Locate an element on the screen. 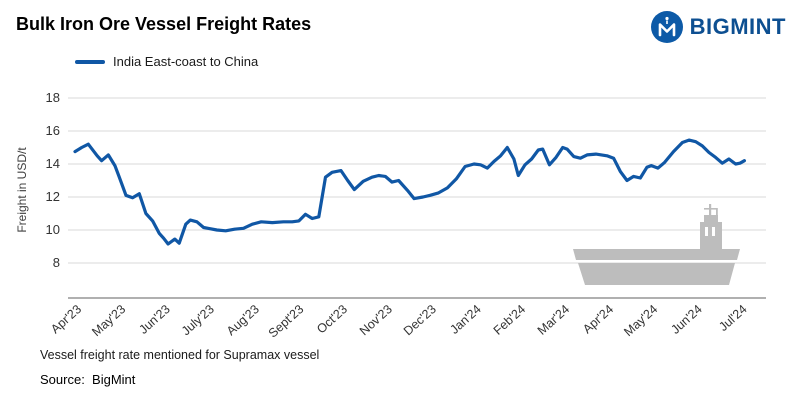  y-tick-label: 14 is located at coordinates (52, 163).